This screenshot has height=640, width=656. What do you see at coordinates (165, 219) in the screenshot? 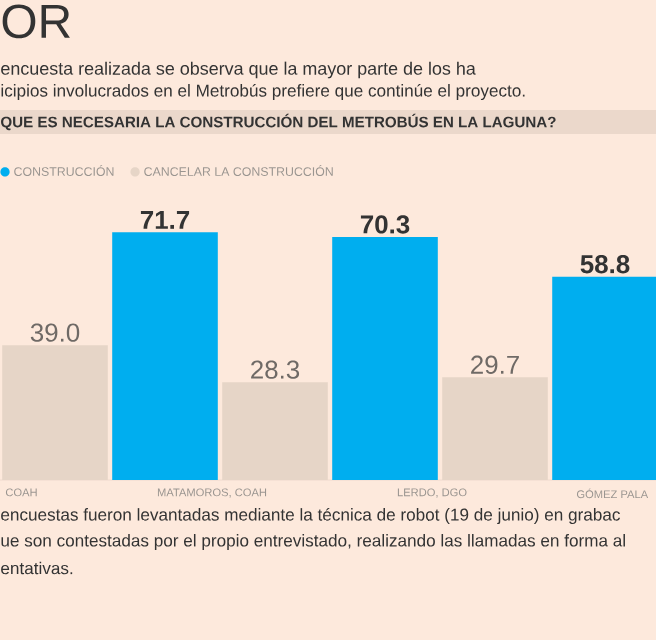
I see `data-label: 71.7` at bounding box center [165, 219].